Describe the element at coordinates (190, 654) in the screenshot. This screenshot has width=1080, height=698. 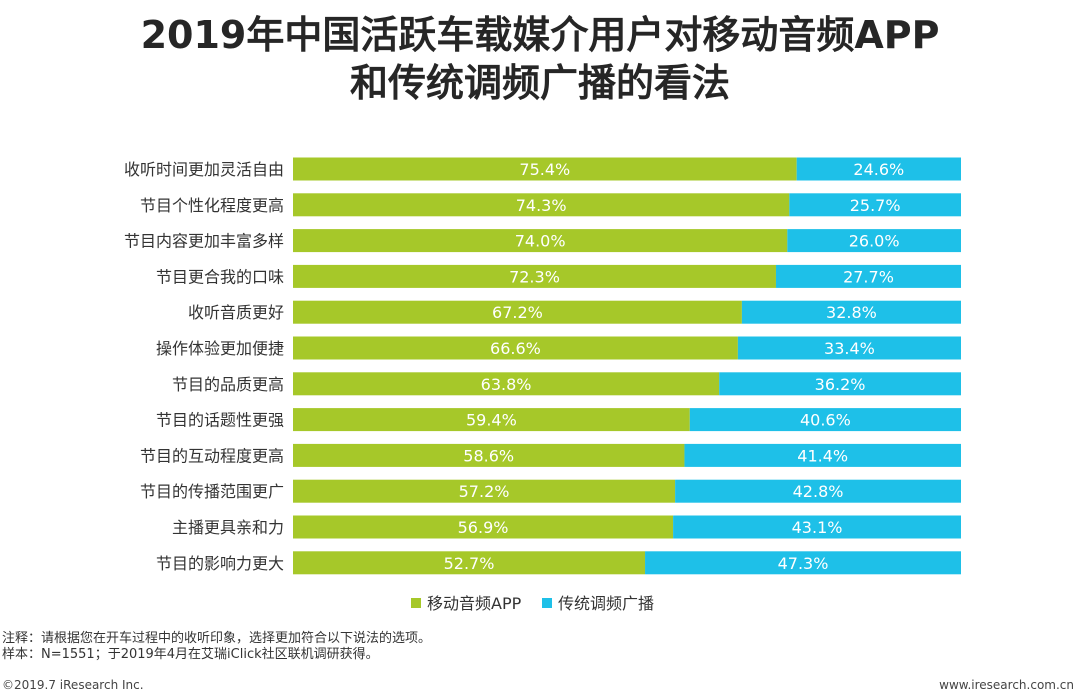
I see `note-line-2: 样本：N=1551；于2019年4月在艾瑞iClick社区联机调研获得。` at that location.